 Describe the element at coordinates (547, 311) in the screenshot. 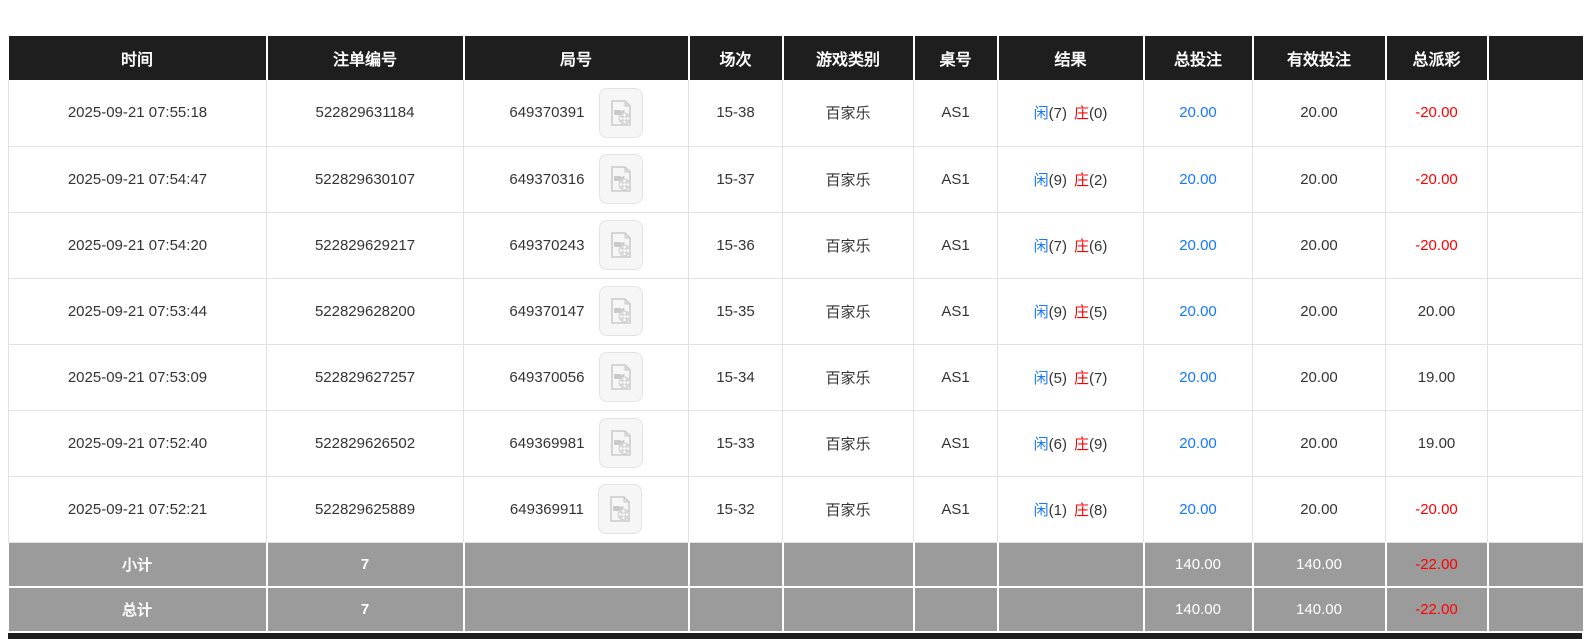

I see `round-number: 649370147` at that location.